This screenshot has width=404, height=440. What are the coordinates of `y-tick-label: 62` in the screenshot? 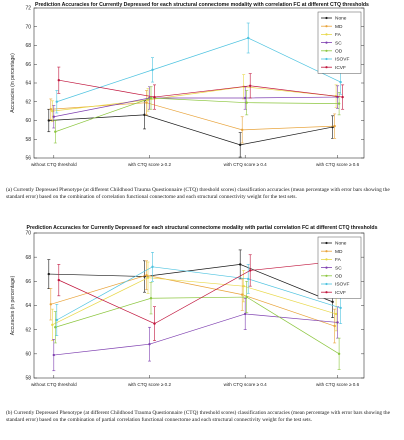 It's located at (28, 330).